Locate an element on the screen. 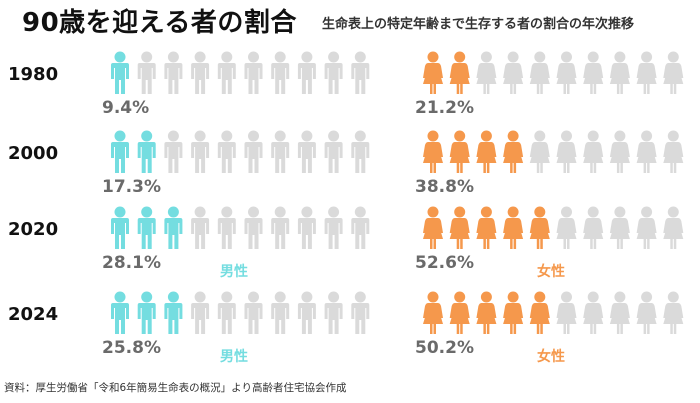 The image size is (700, 403). percent-label: 9.4% is located at coordinates (125, 108).